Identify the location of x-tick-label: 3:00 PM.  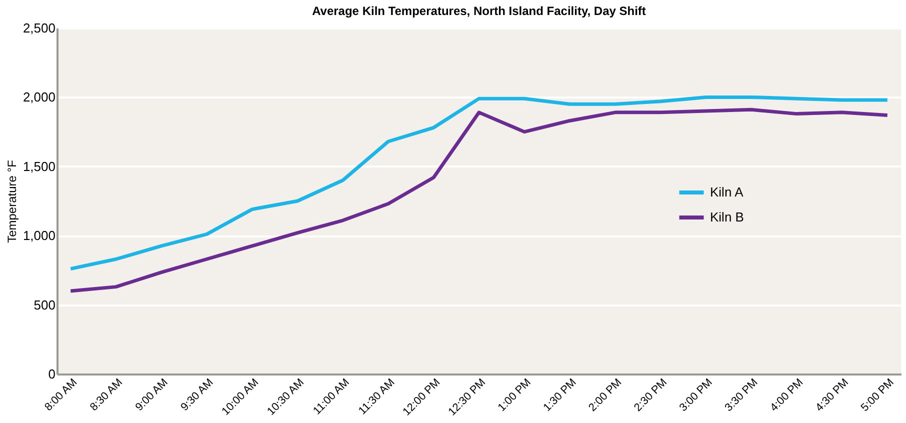
(696, 395).